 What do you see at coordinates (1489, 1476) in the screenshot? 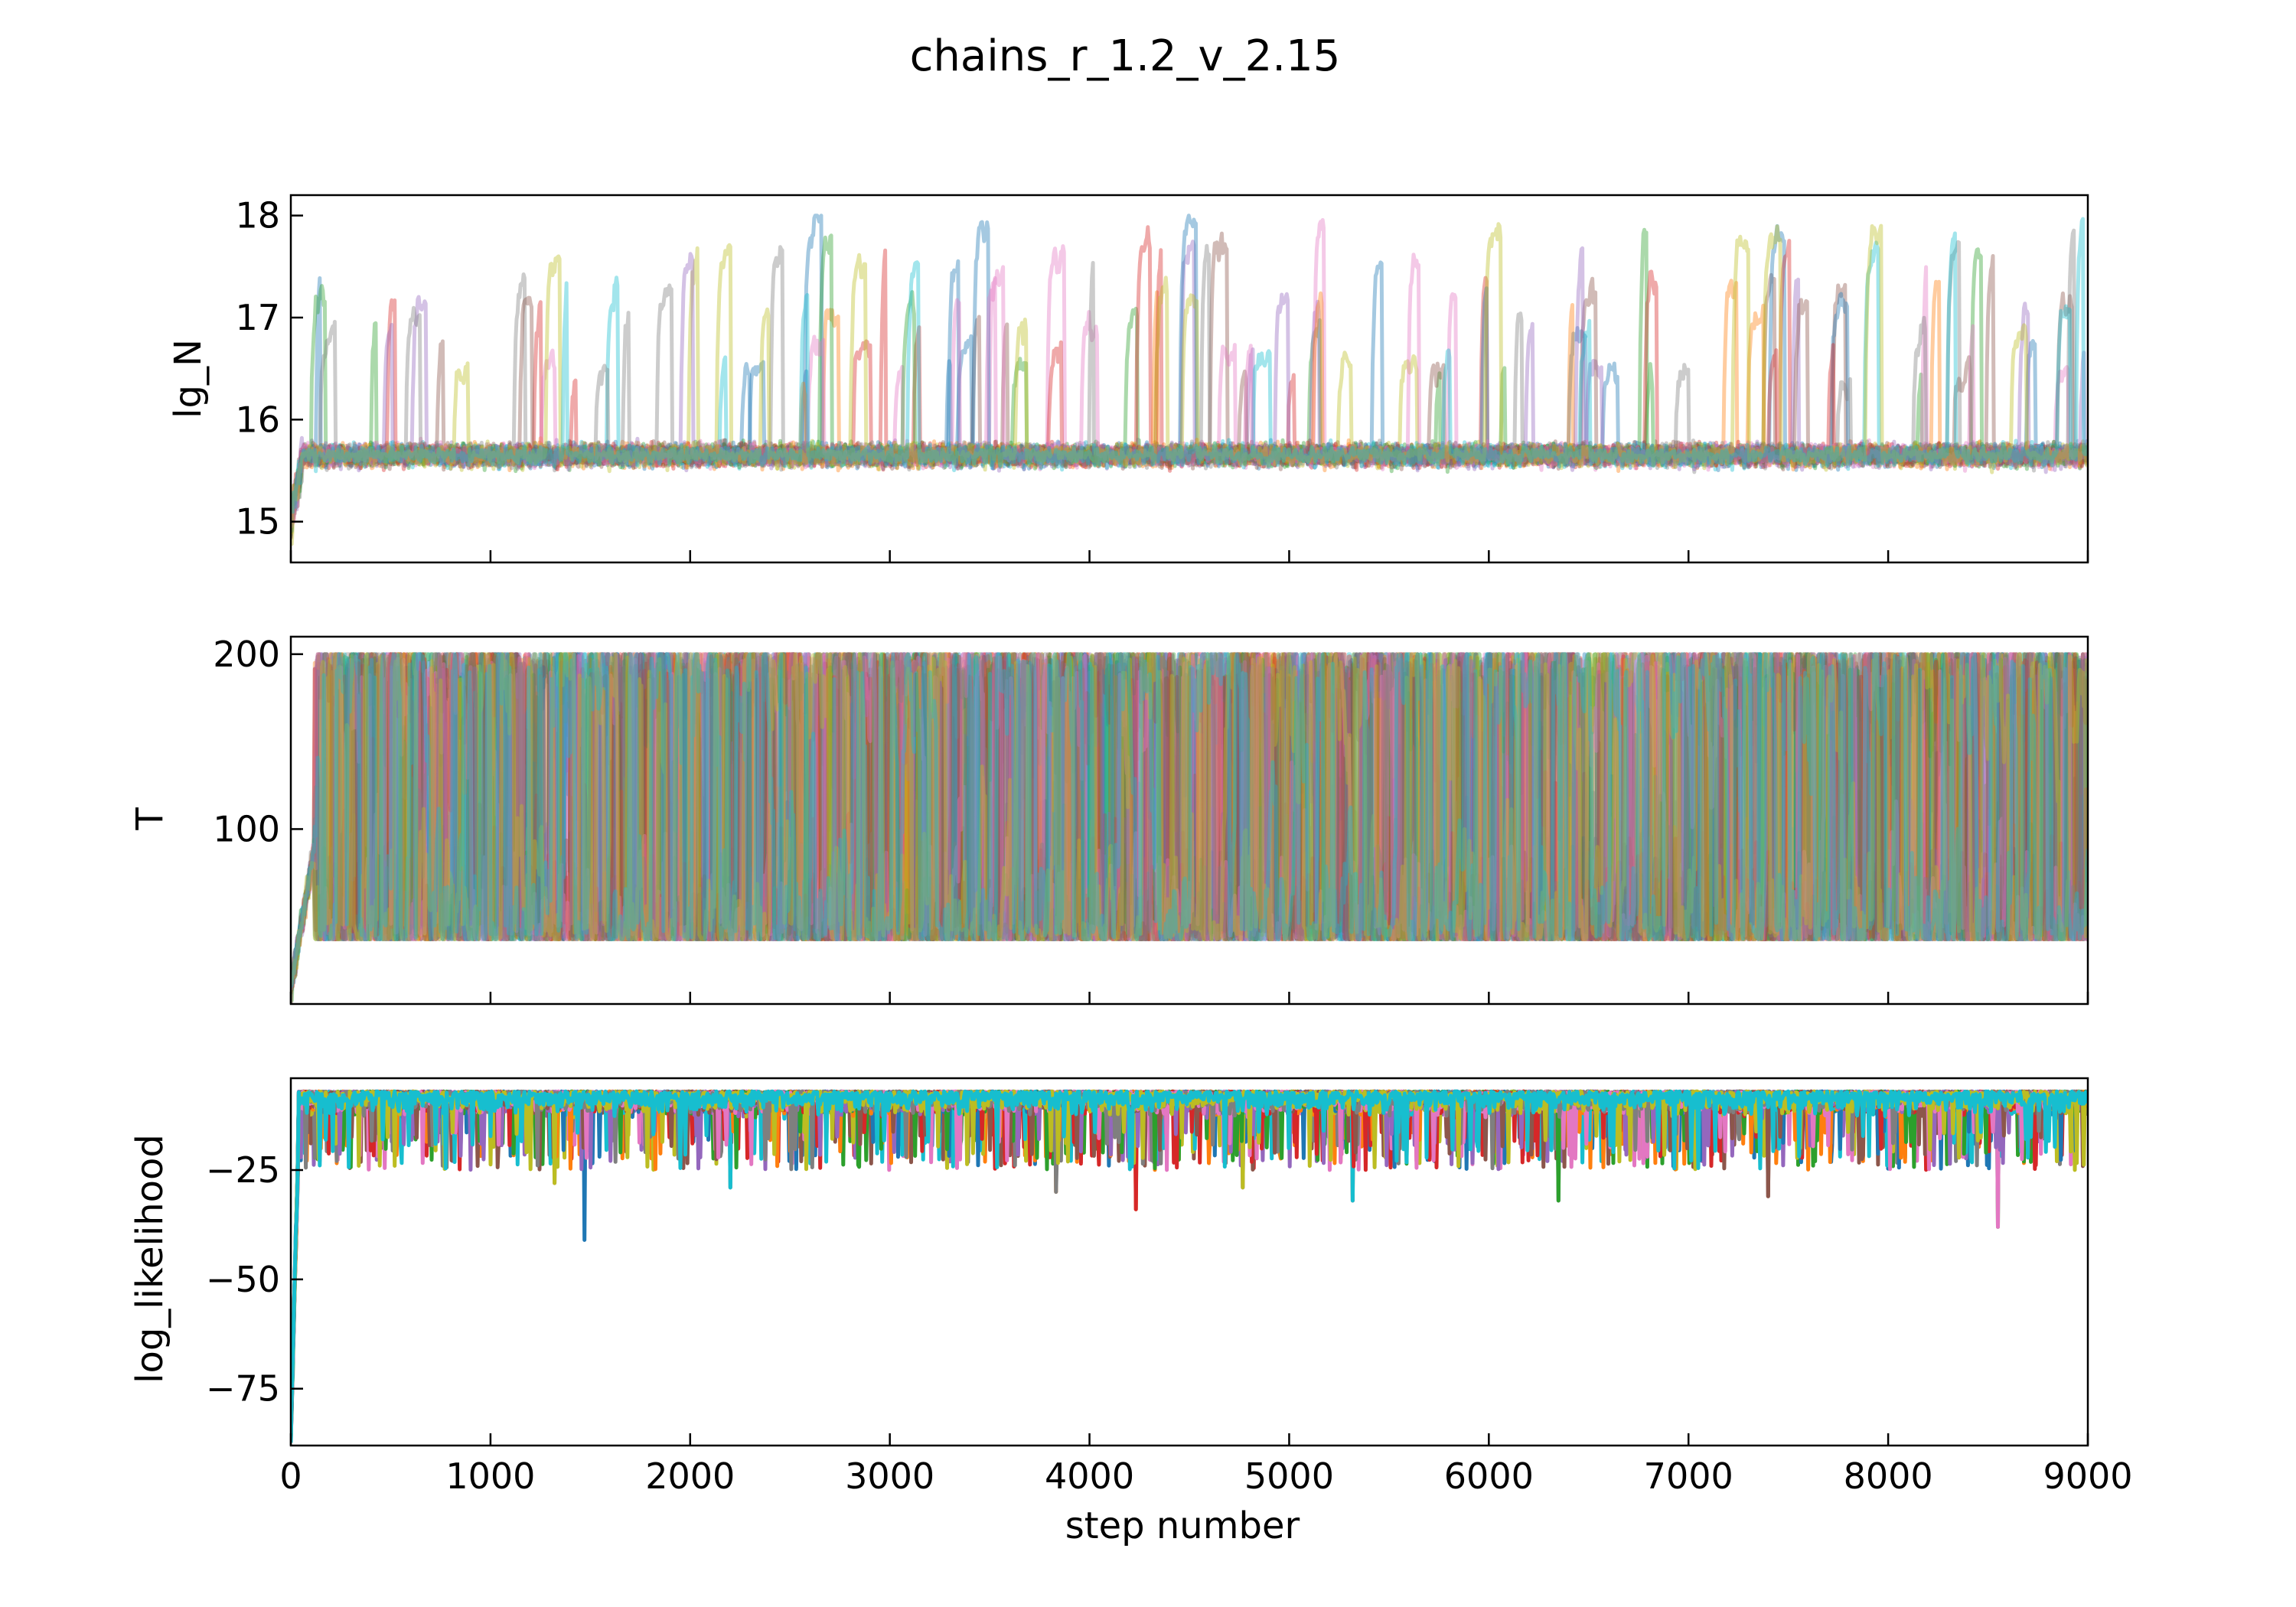
I see `x-tick-label: 6000` at bounding box center [1489, 1476].